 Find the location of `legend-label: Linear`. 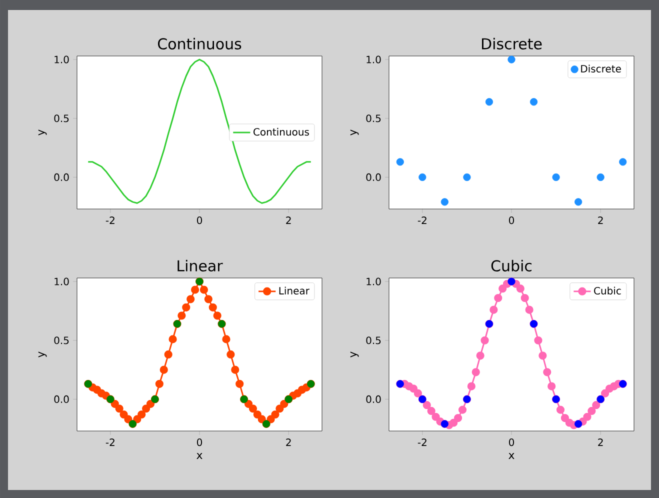

legend-label: Linear is located at coordinates (294, 290).